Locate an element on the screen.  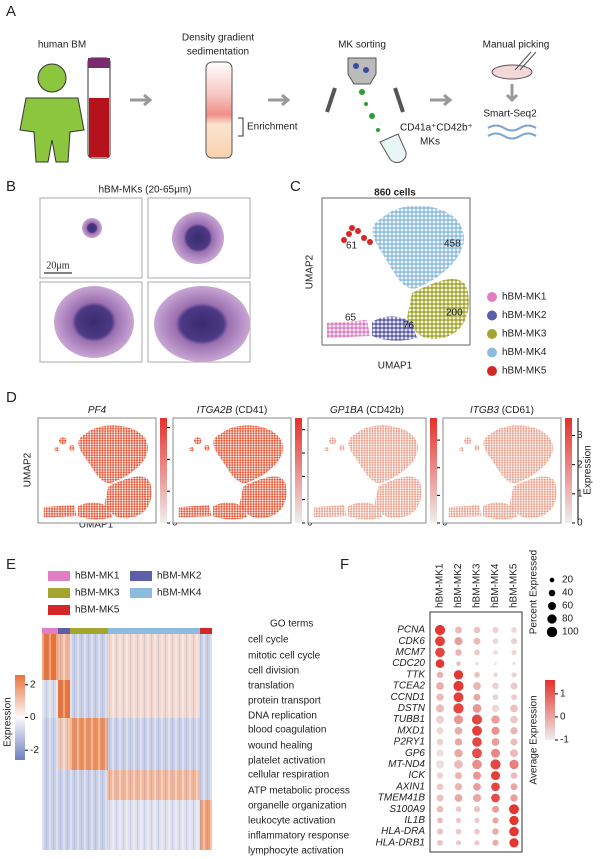
gene-label: IL1B is located at coordinates (414, 820).